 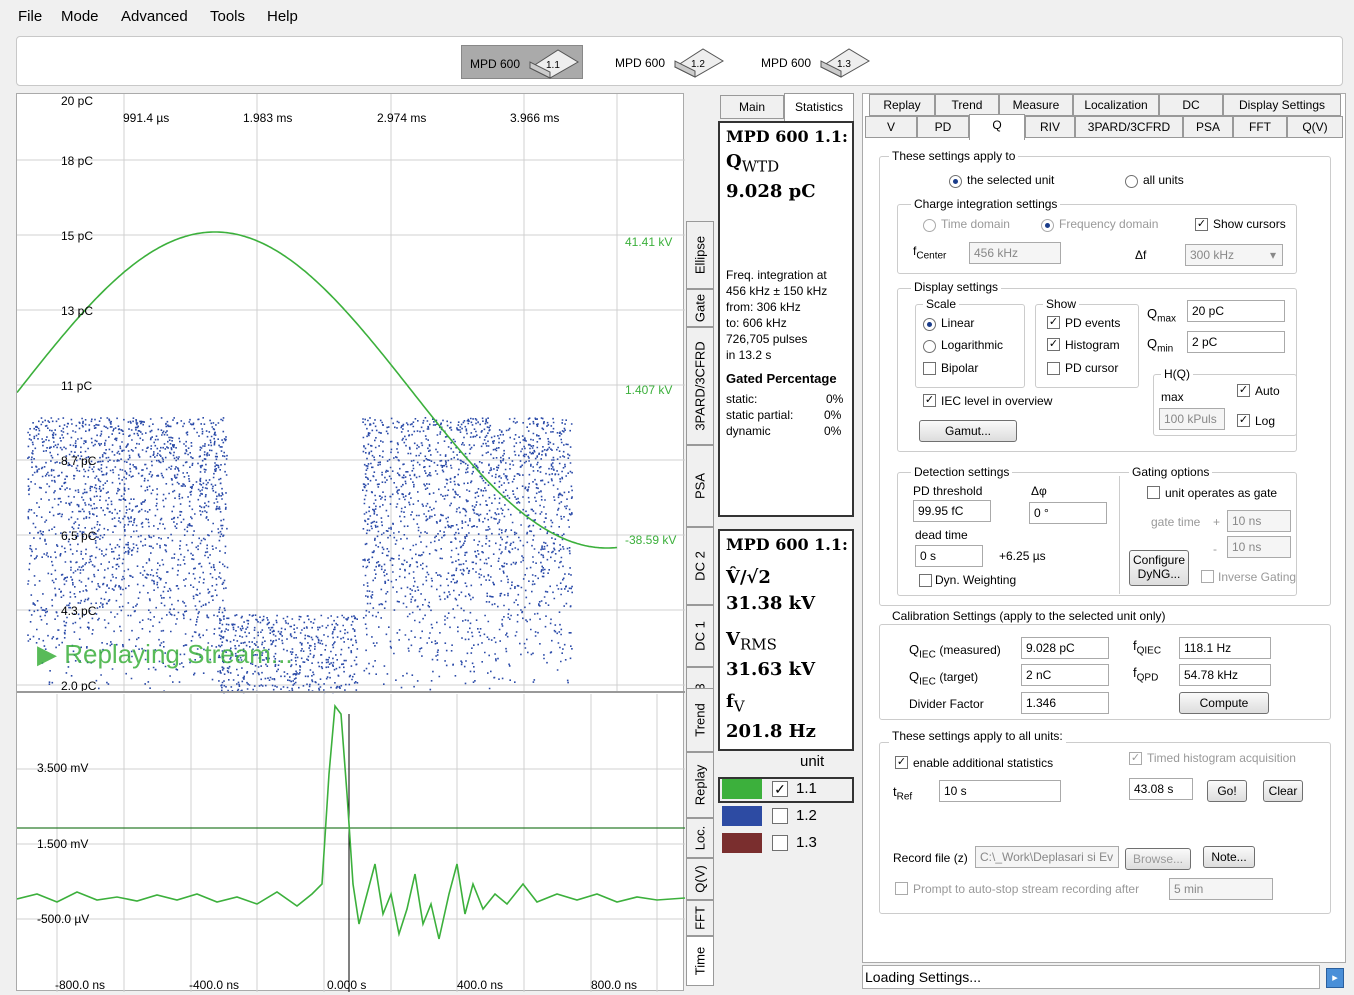 I want to click on pd-cursor-checkbox, so click(x=1053, y=368).